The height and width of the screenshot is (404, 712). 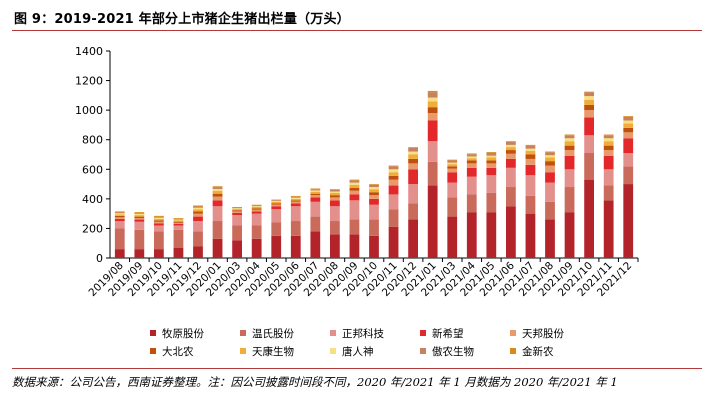 I want to click on legend-item: 牧原股份, so click(x=195, y=333).